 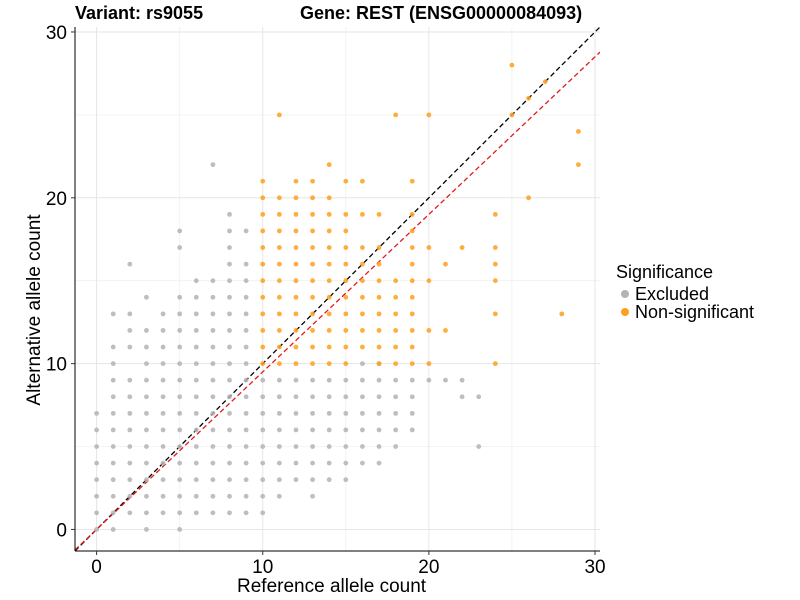 What do you see at coordinates (625, 294) in the screenshot?
I see `legend-marker-excluded` at bounding box center [625, 294].